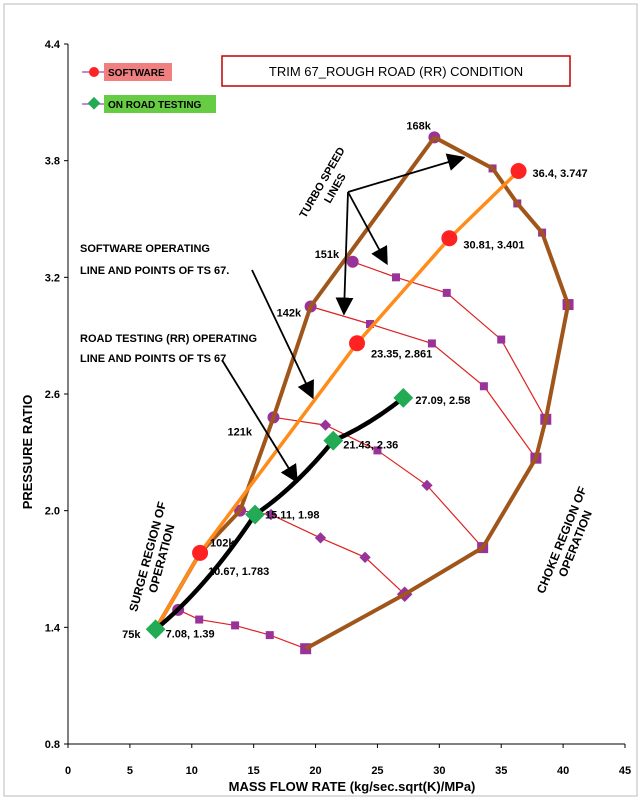  Describe the element at coordinates (377, 771) in the screenshot. I see `x-tick-label: 25` at that location.